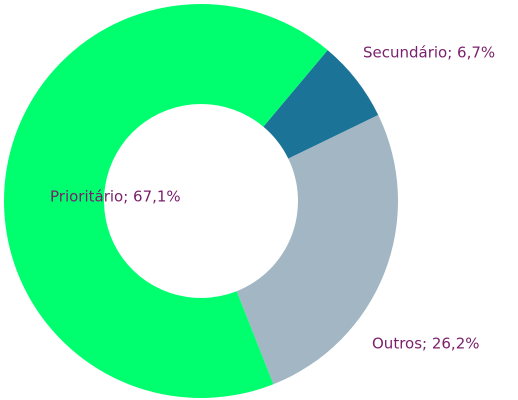 The width and height of the screenshot is (518, 400). I want to click on slice-label: Secundário; 6,7%, so click(429, 53).